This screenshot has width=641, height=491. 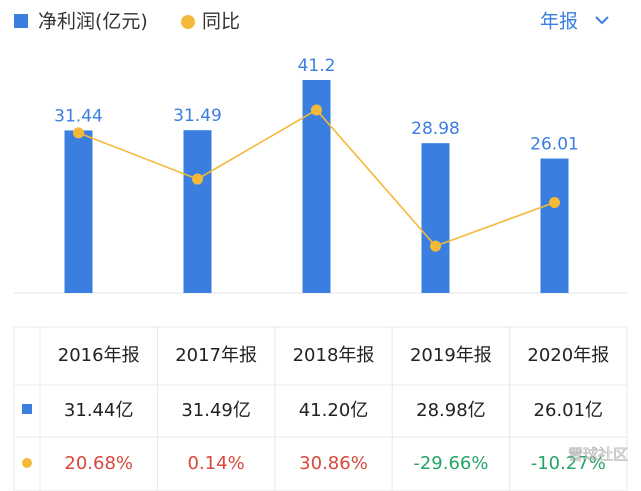 I want to click on table-cell: -10.27%, so click(x=568, y=463).